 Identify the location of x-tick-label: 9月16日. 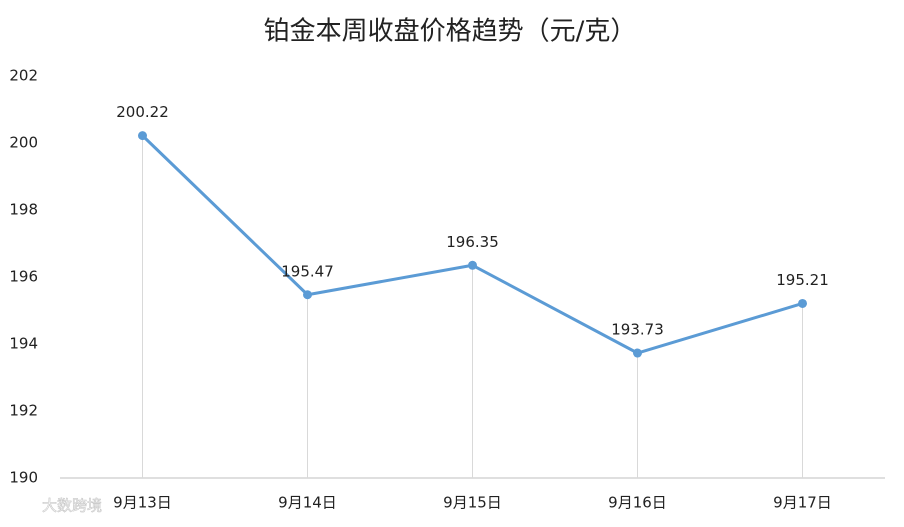
(637, 503).